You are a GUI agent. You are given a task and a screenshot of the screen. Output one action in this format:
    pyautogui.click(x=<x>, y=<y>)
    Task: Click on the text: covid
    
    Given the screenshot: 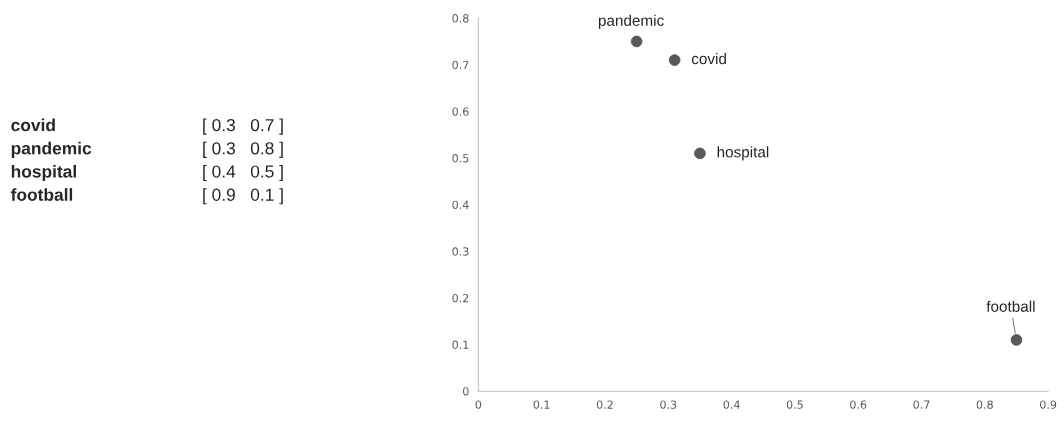 What is the action you would take?
    pyautogui.click(x=33, y=125)
    